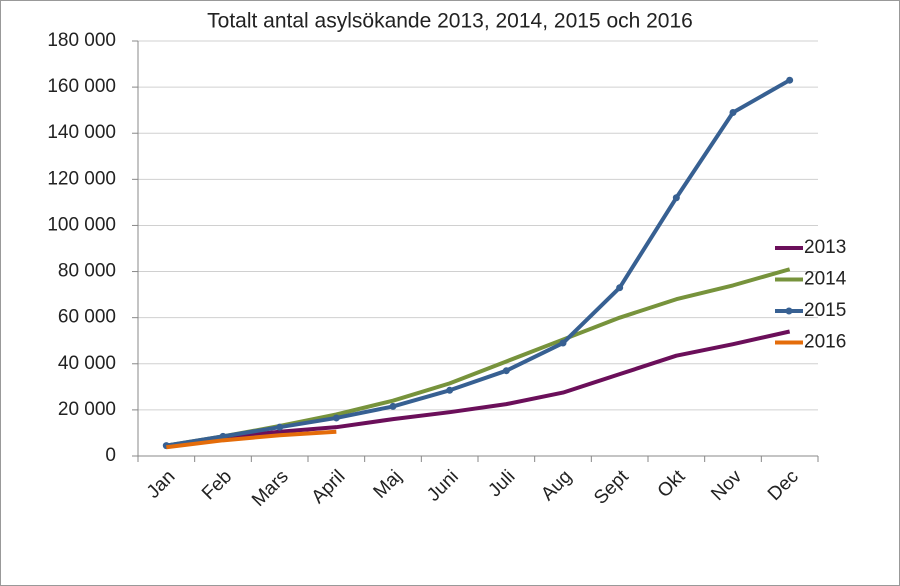 This screenshot has width=900, height=586. Describe the element at coordinates (81, 132) in the screenshot. I see `y-tick-label: 140 000` at that location.